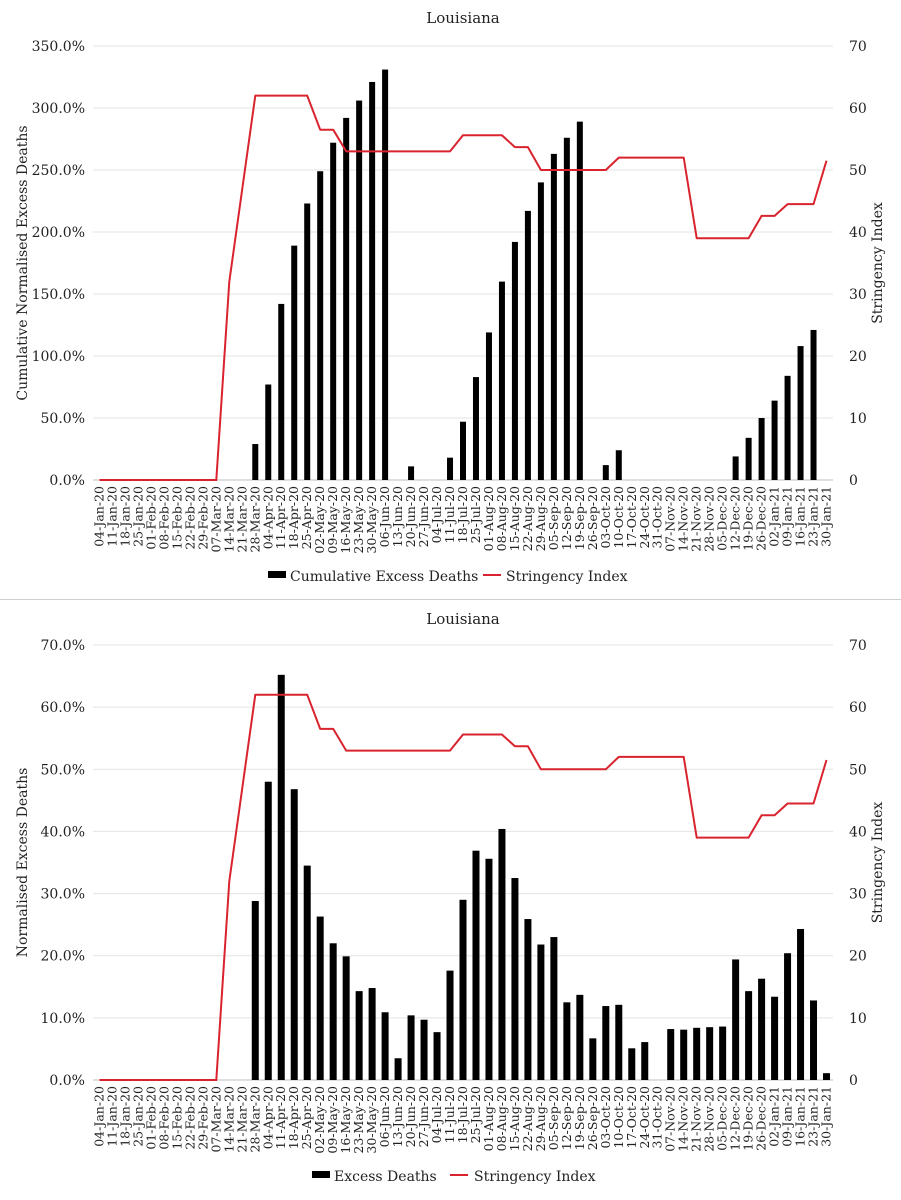 This screenshot has width=901, height=1200. Describe the element at coordinates (853, 1081) in the screenshot. I see `y2-tick-label: 0` at that location.